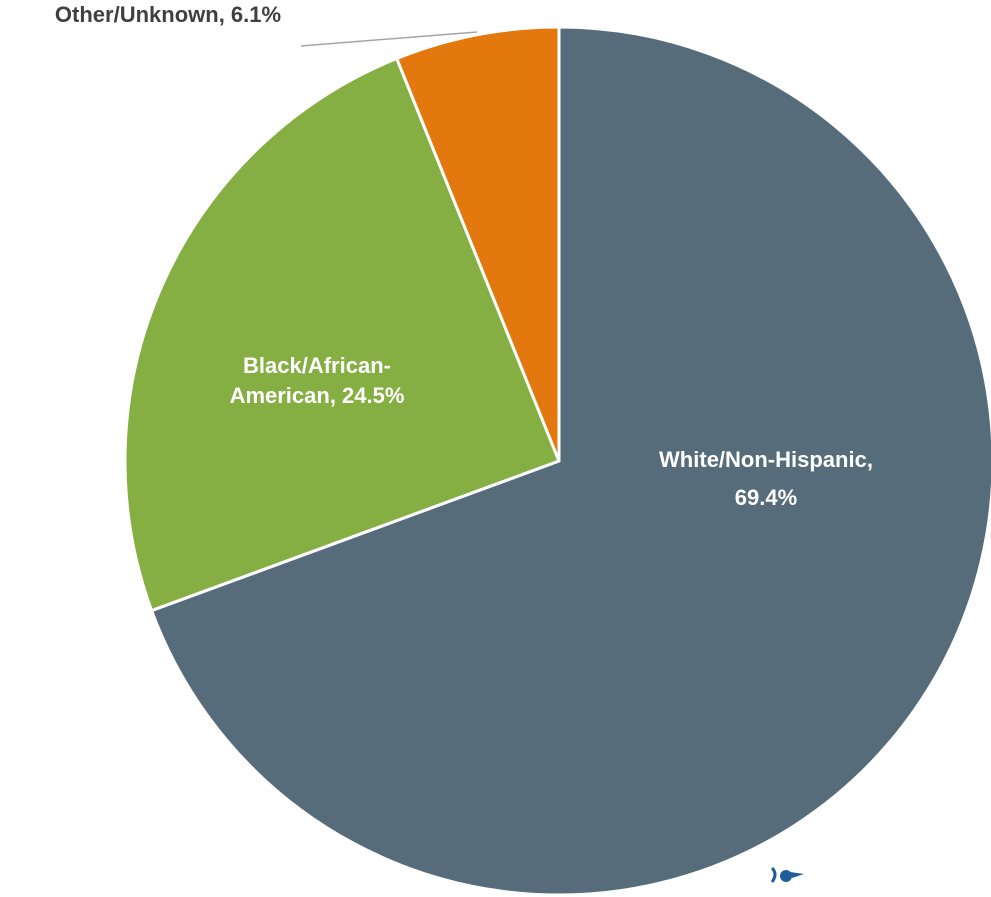 The height and width of the screenshot is (897, 991). What do you see at coordinates (787, 874) in the screenshot?
I see `organization-logo-icon` at bounding box center [787, 874].